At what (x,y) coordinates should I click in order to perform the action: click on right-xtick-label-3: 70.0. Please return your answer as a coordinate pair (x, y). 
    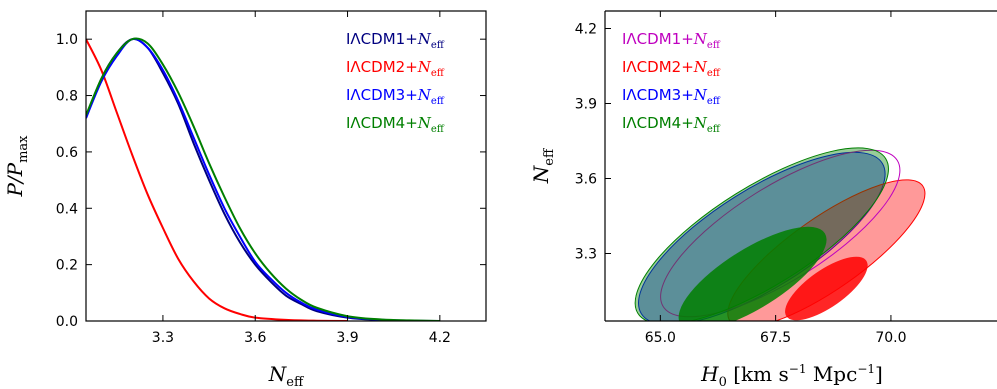
    Looking at the image, I should click on (890, 338).